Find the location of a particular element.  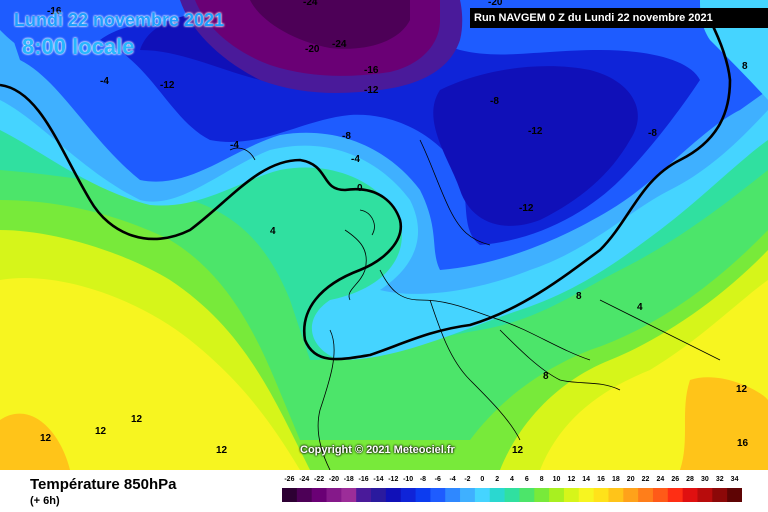

warm-zone-southeast is located at coordinates (724, 423).